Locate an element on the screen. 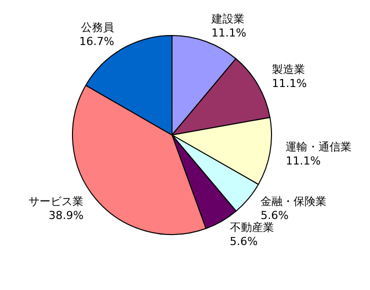  slice-label: 運輸・通信業 is located at coordinates (319, 147).